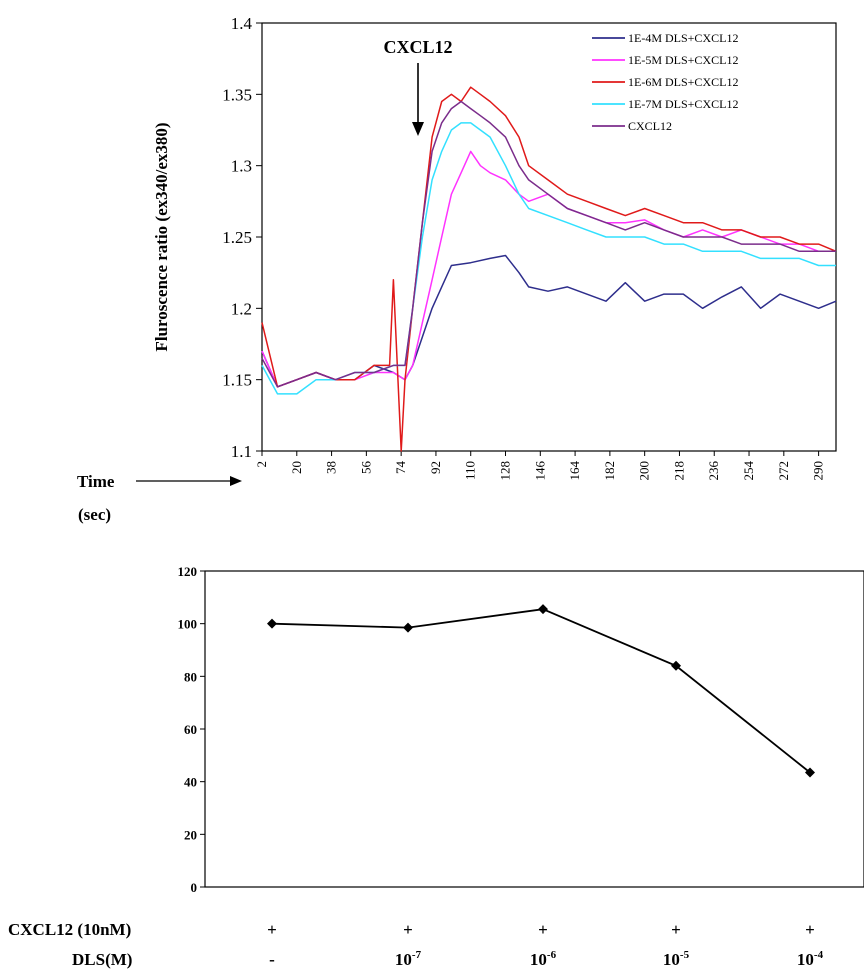 This screenshot has width=864, height=977. Describe the element at coordinates (713, 471) in the screenshot. I see `top-x-tick-label: 236` at that location.